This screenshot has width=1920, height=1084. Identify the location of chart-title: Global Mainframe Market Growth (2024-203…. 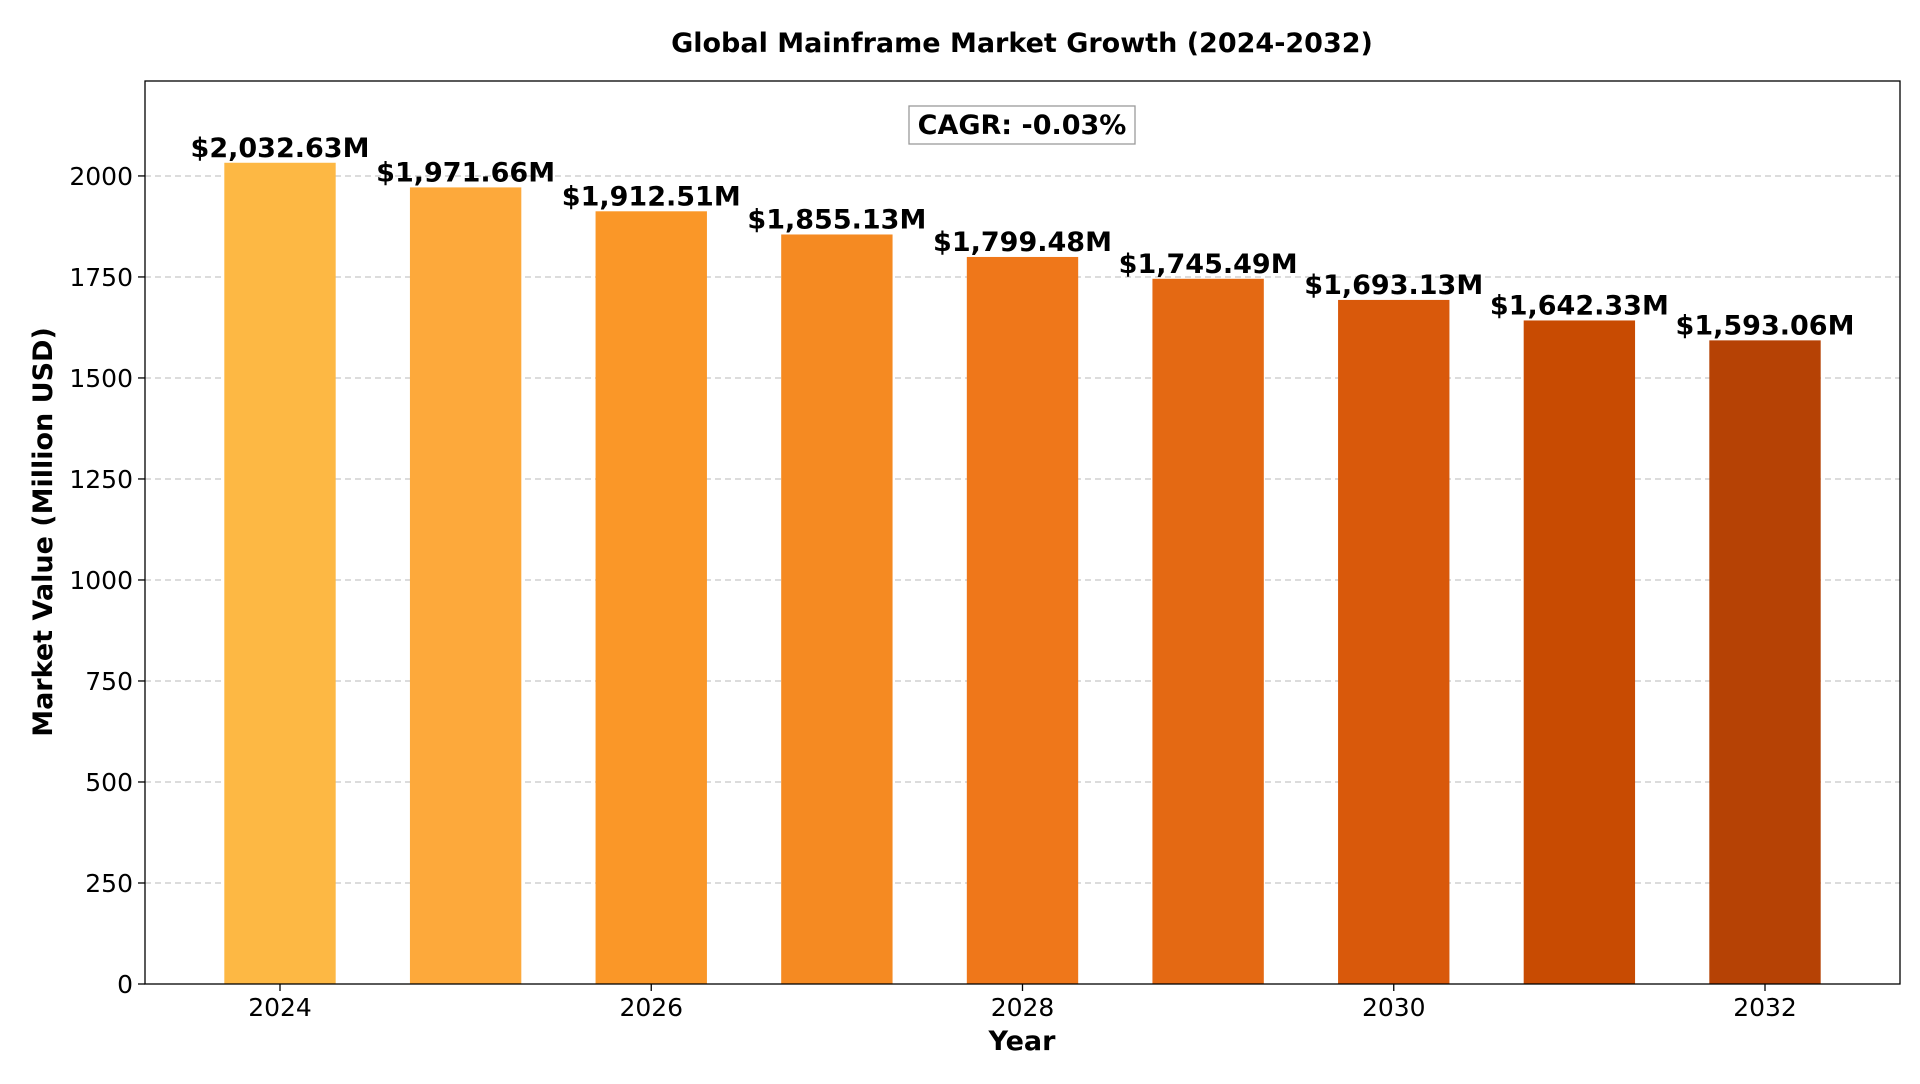
(1022, 43).